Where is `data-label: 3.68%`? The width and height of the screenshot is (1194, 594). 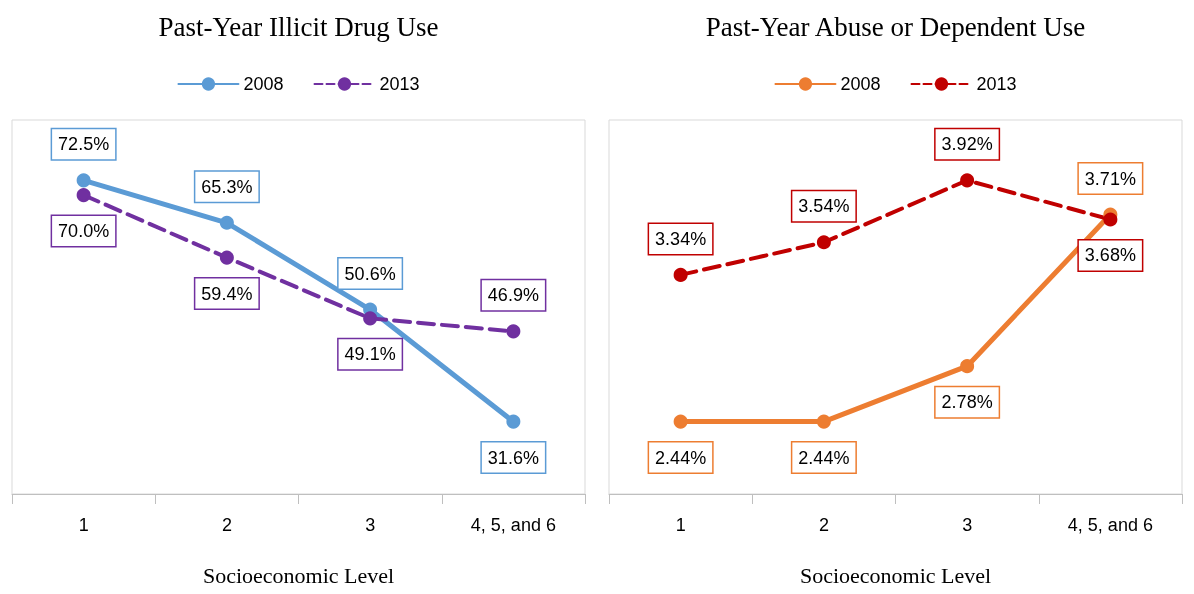 data-label: 3.68% is located at coordinates (1110, 255).